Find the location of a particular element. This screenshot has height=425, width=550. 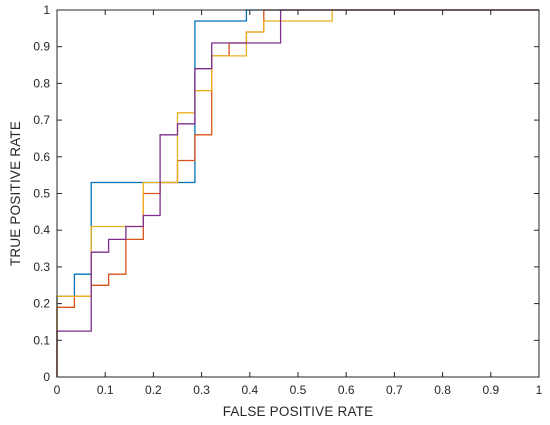

y-tick-label: 0.9 is located at coordinates (41, 47).